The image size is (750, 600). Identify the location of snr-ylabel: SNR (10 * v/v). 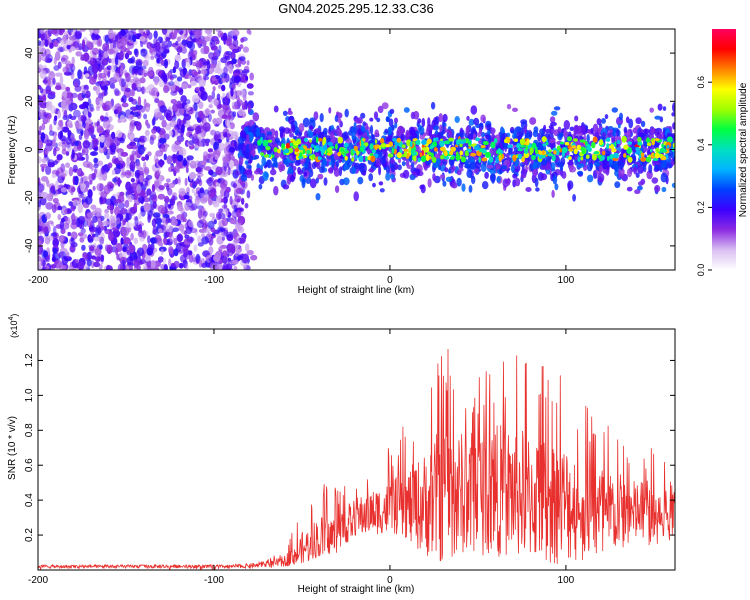
(12, 448).